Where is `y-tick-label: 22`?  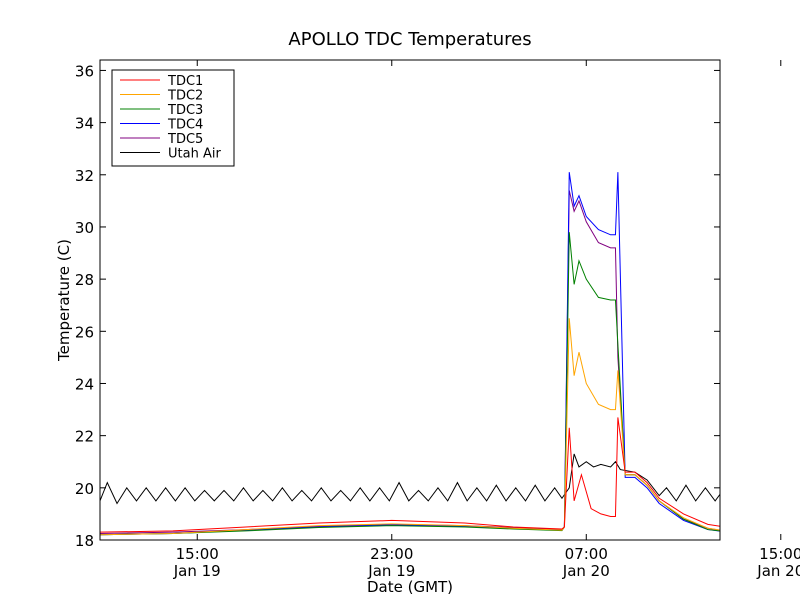 y-tick-label: 22 is located at coordinates (84, 437).